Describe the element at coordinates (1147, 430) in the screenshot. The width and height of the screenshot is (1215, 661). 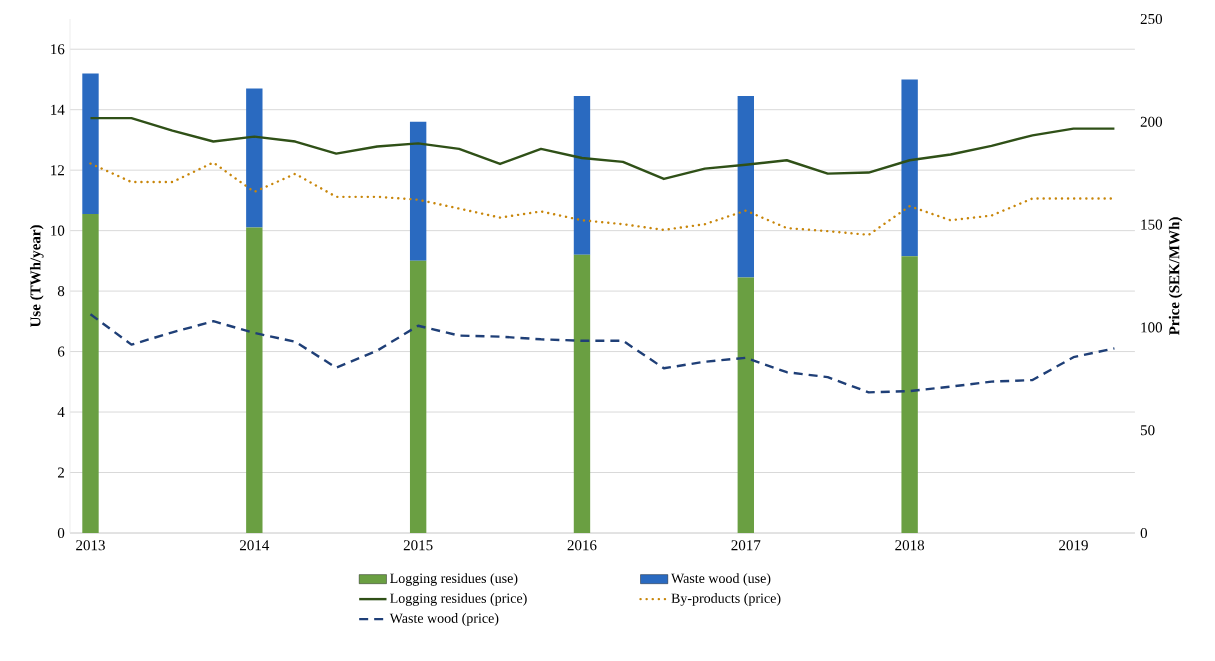
I see `y2-tick-label: 50` at that location.